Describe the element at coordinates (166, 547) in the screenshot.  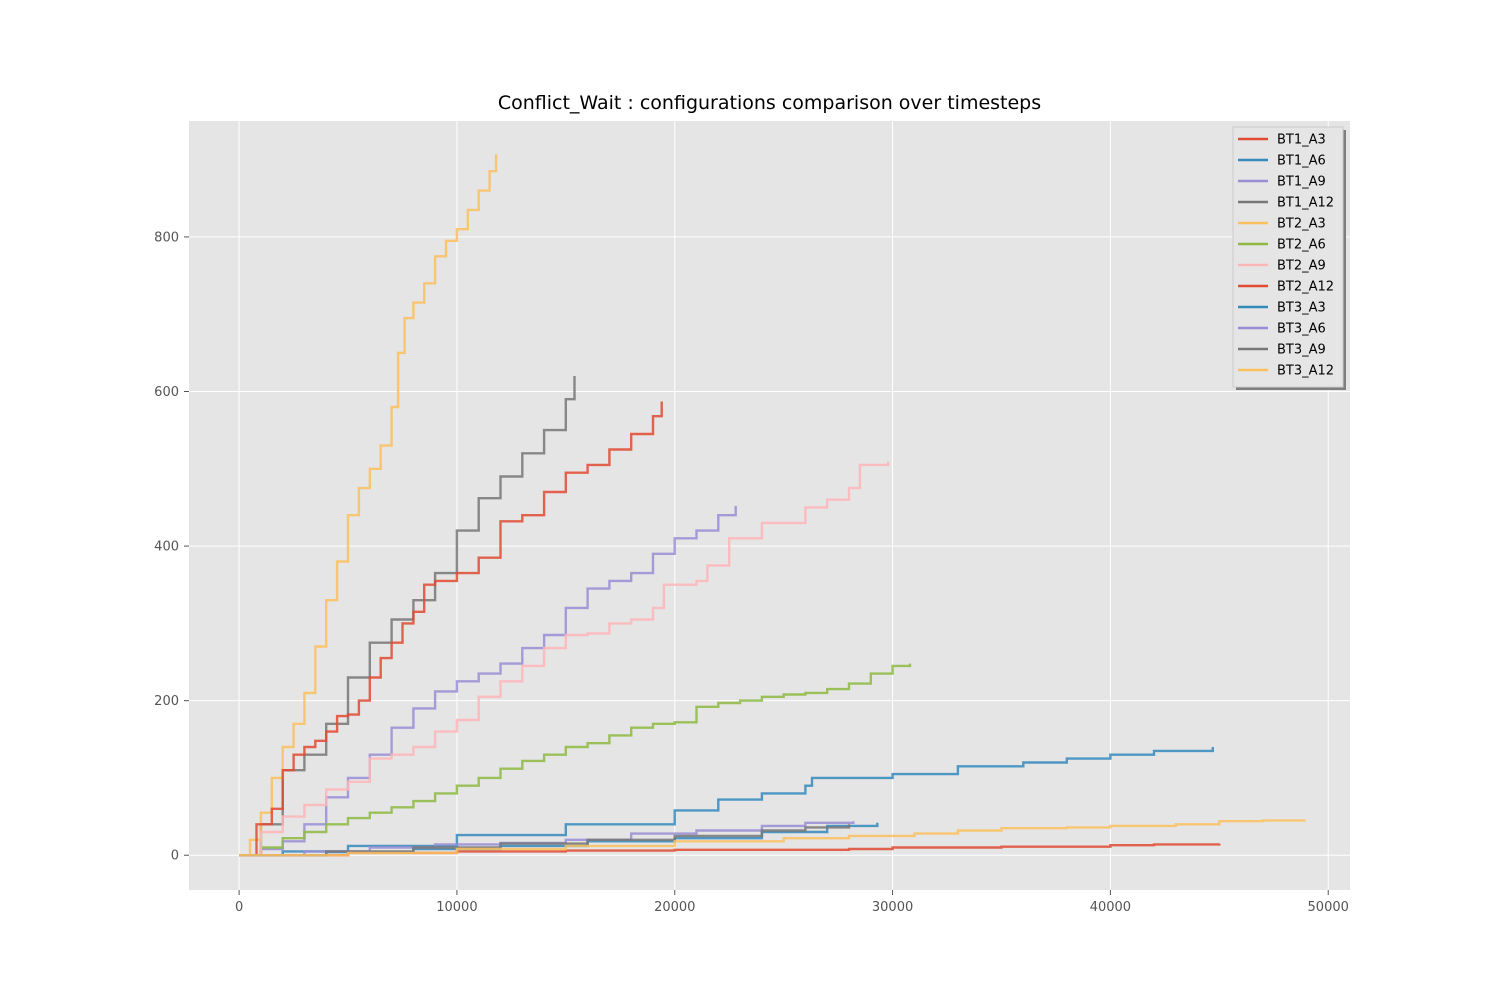
I see `y-tick-label: 400` at that location.